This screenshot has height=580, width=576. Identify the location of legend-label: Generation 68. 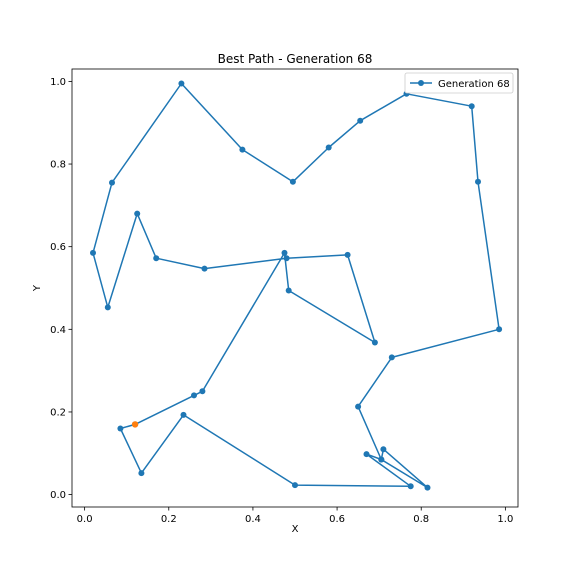
(474, 84).